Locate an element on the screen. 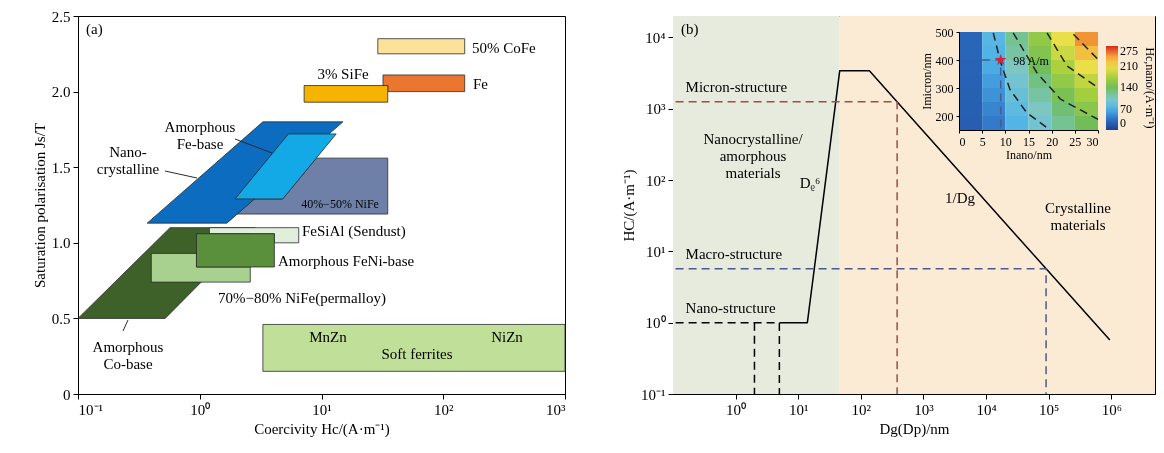 The height and width of the screenshot is (453, 1164). x-axis-title: Dg(Dp)/nm is located at coordinates (914, 429).